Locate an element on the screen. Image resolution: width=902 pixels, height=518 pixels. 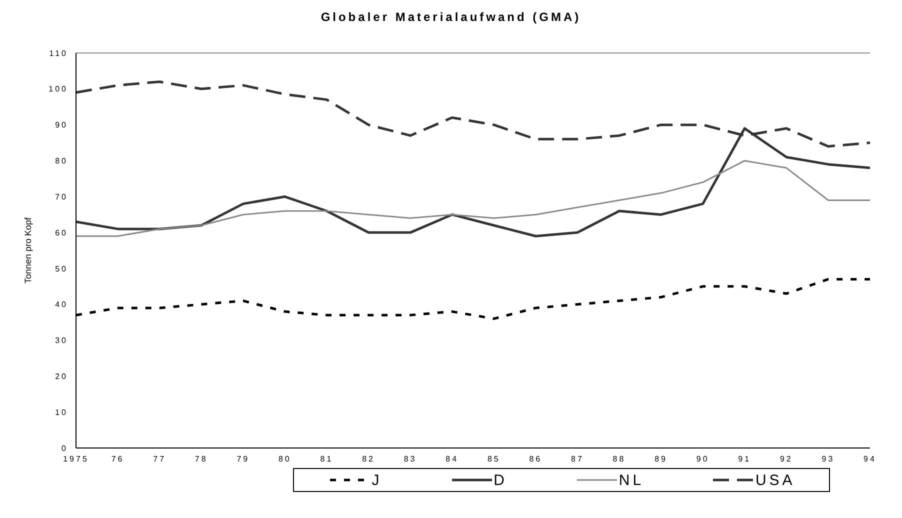
x-tick-label: 76 is located at coordinates (117, 459).